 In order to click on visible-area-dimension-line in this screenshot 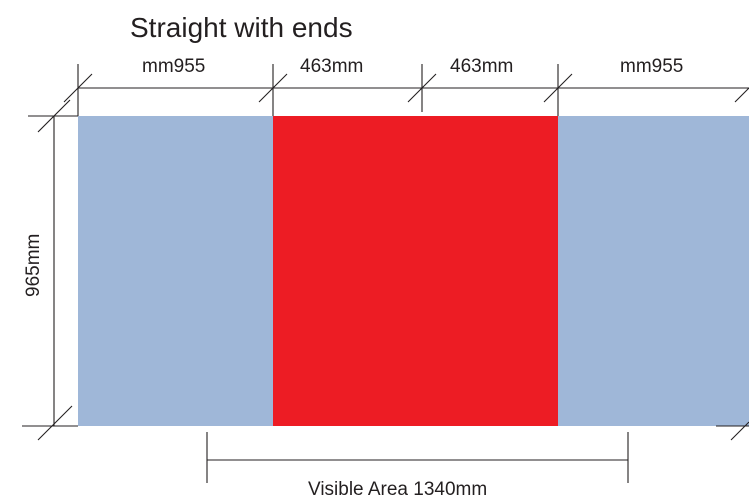, I will do `click(417, 457)`.